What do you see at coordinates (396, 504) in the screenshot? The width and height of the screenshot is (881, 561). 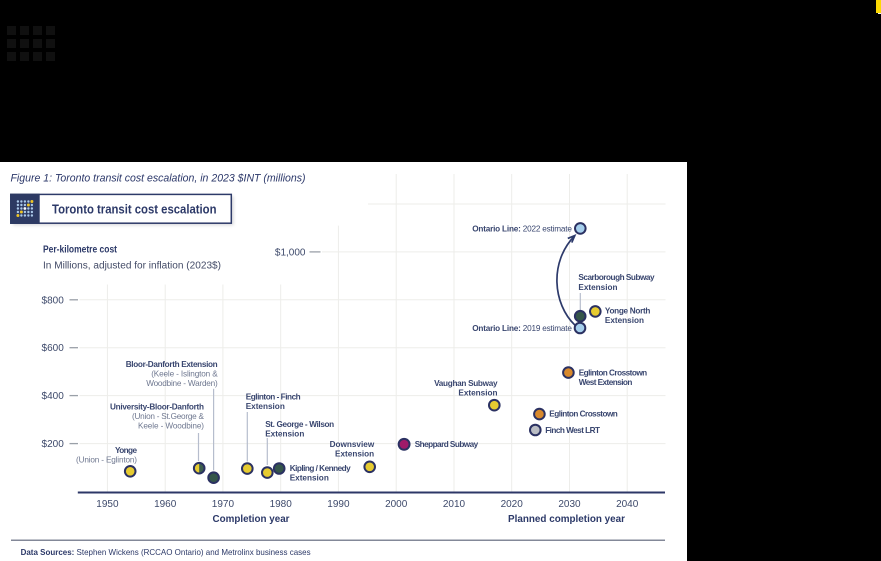 I see `svg-text: 2000` at bounding box center [396, 504].